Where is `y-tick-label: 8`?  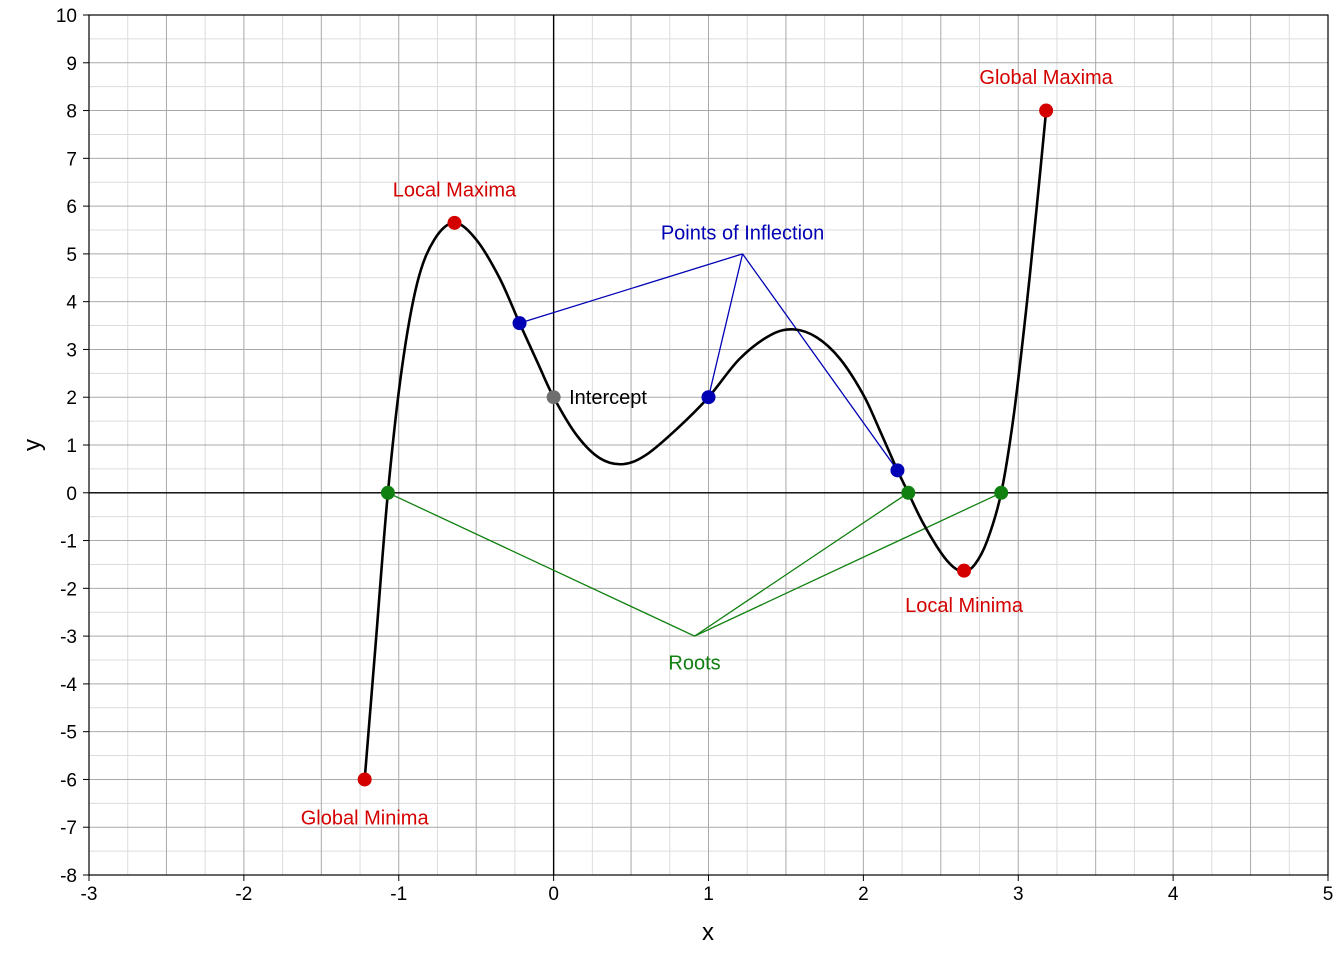 y-tick-label: 8 is located at coordinates (71, 112).